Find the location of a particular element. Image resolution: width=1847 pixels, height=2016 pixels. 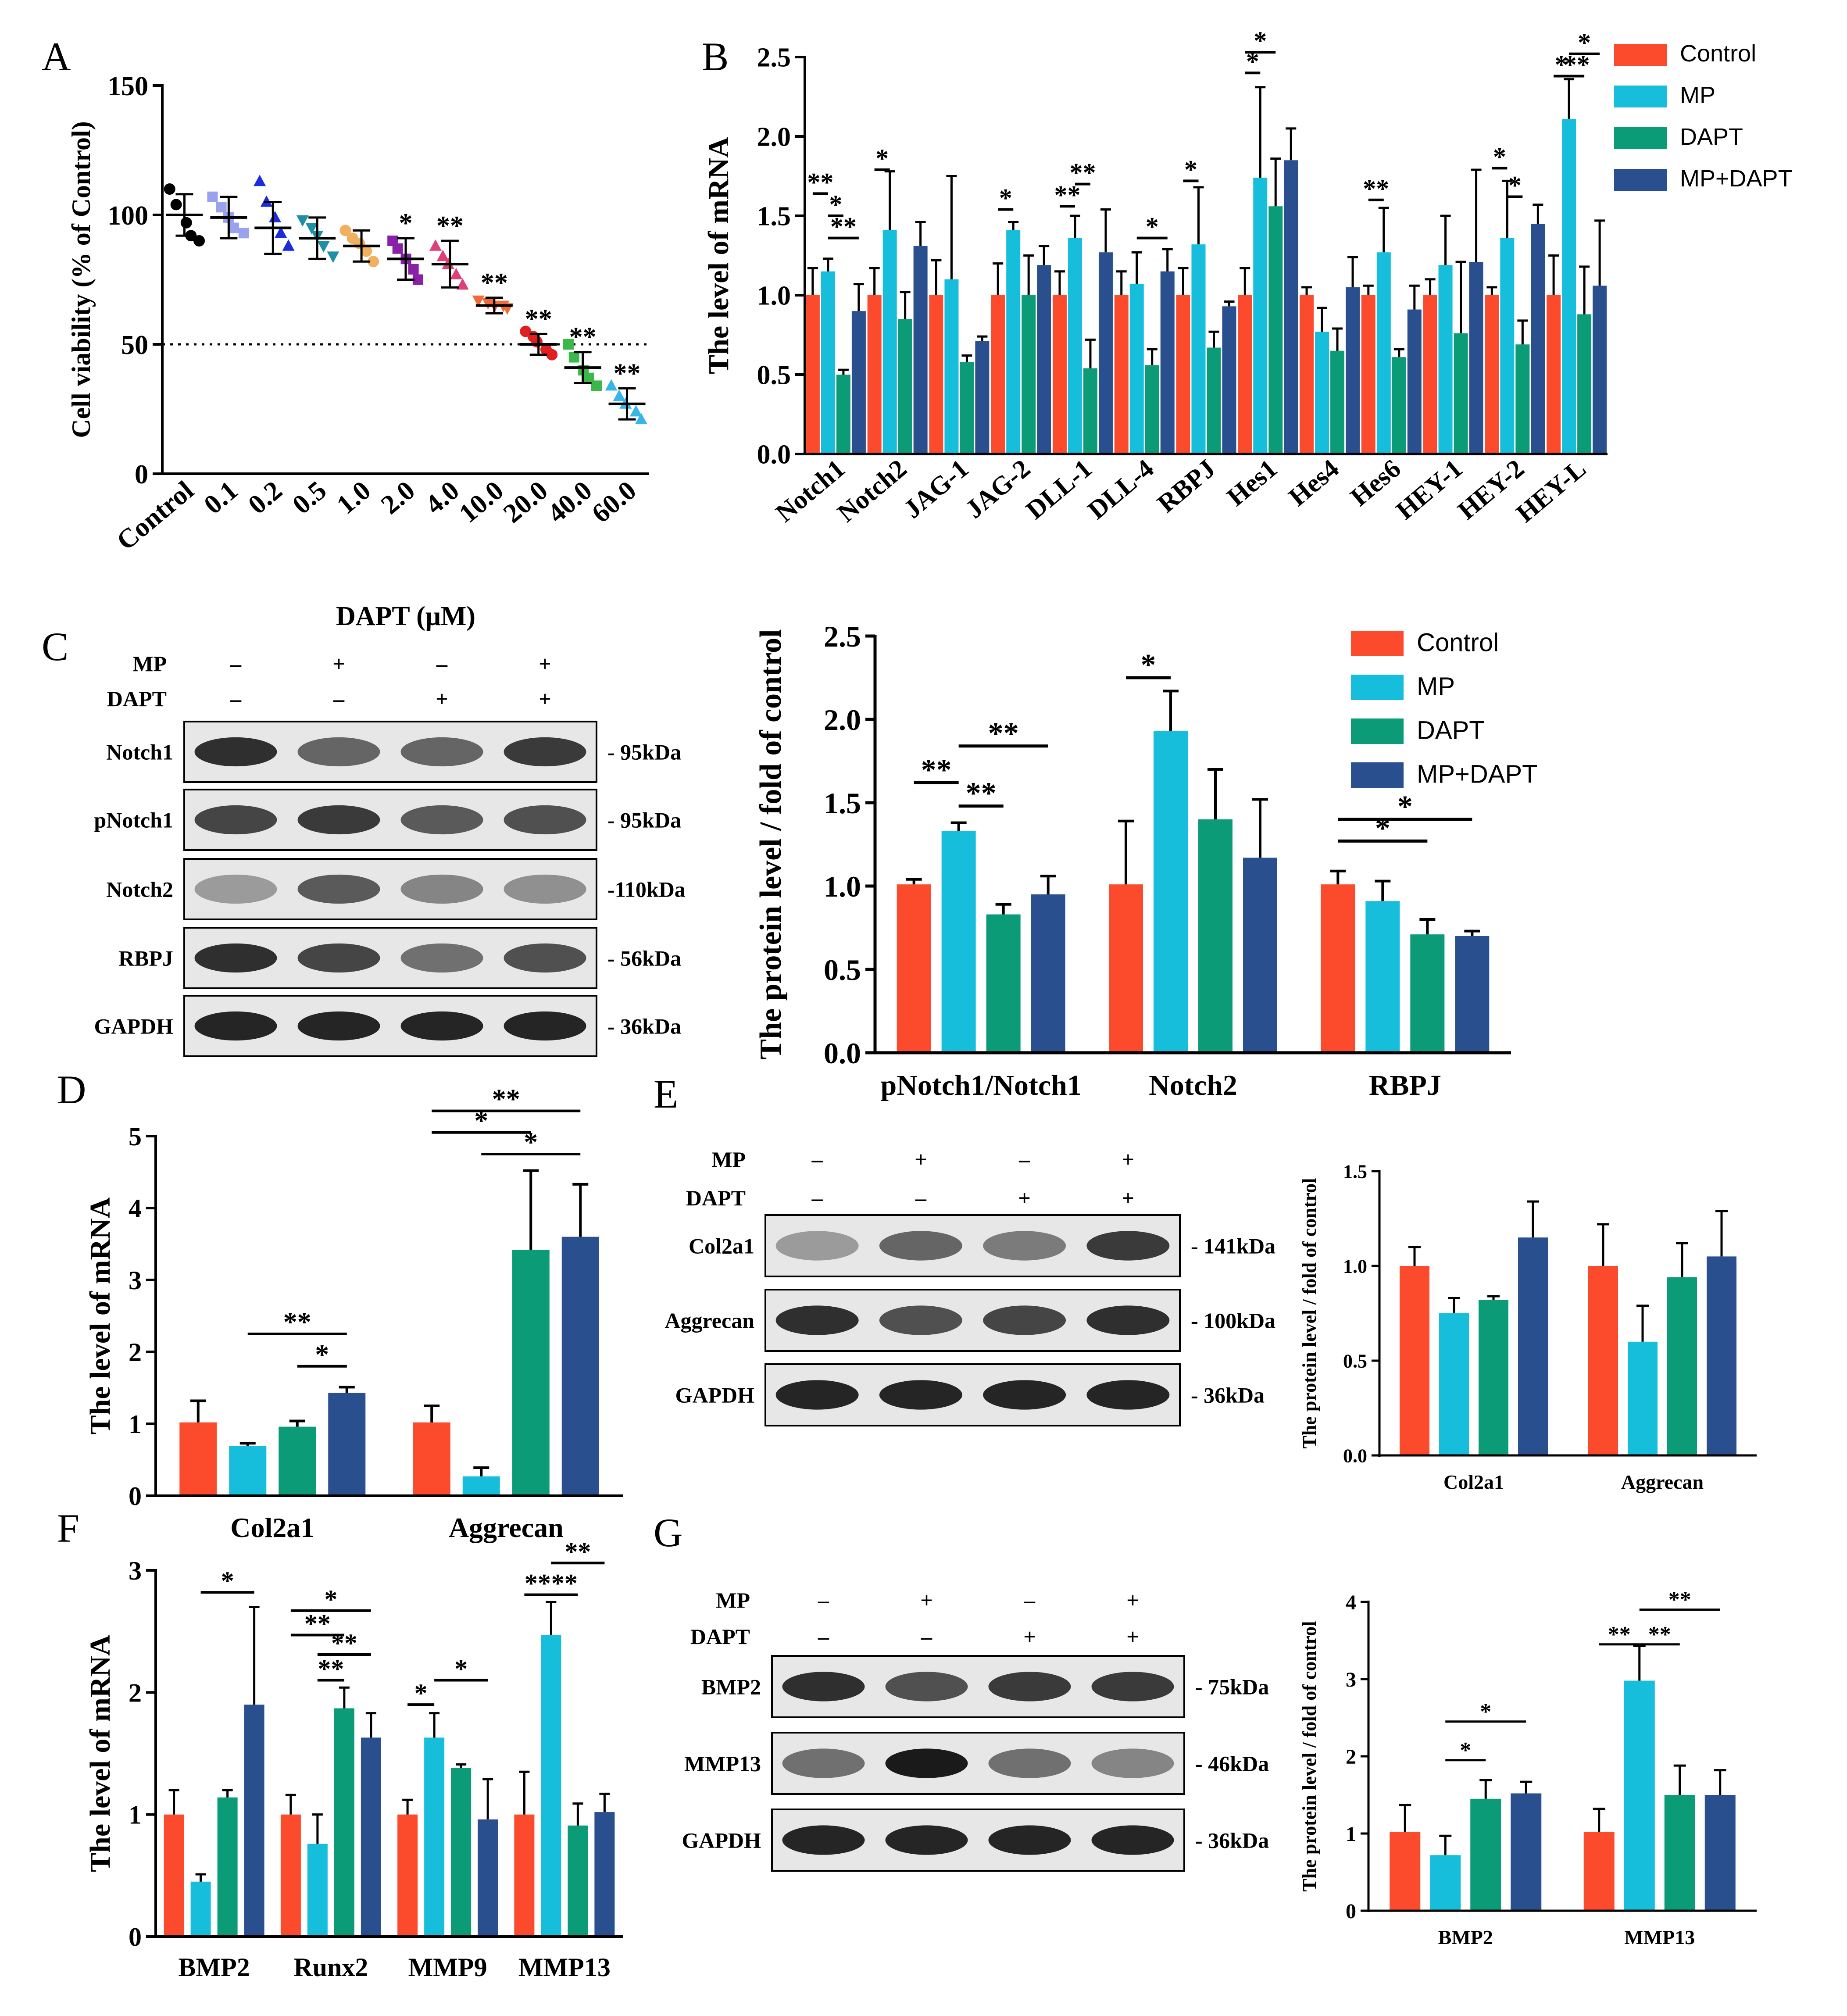

y-axis-label: The protein level / fold of control is located at coordinates (1309, 1756).